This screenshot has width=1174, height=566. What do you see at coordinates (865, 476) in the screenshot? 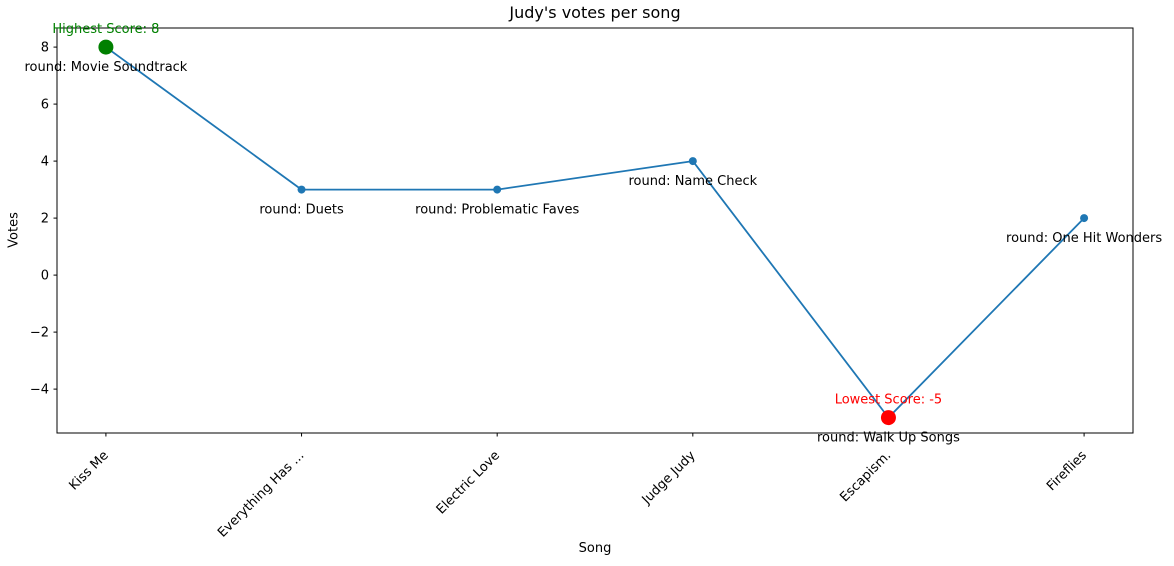
I see `x-tick-label: Escapism.` at bounding box center [865, 476].